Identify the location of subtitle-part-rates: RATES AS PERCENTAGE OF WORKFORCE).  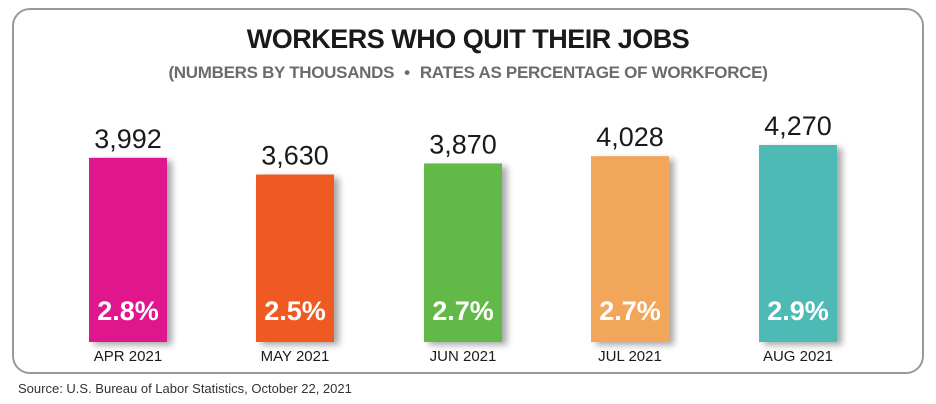
(593, 72).